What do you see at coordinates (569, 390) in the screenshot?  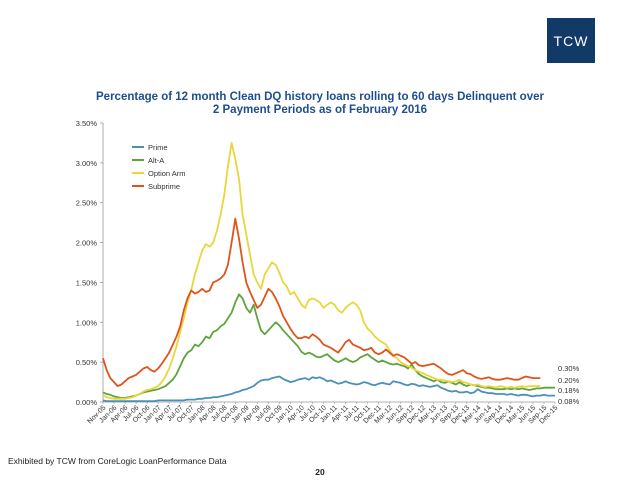 I see `end-value-label: 0.18%` at bounding box center [569, 390].